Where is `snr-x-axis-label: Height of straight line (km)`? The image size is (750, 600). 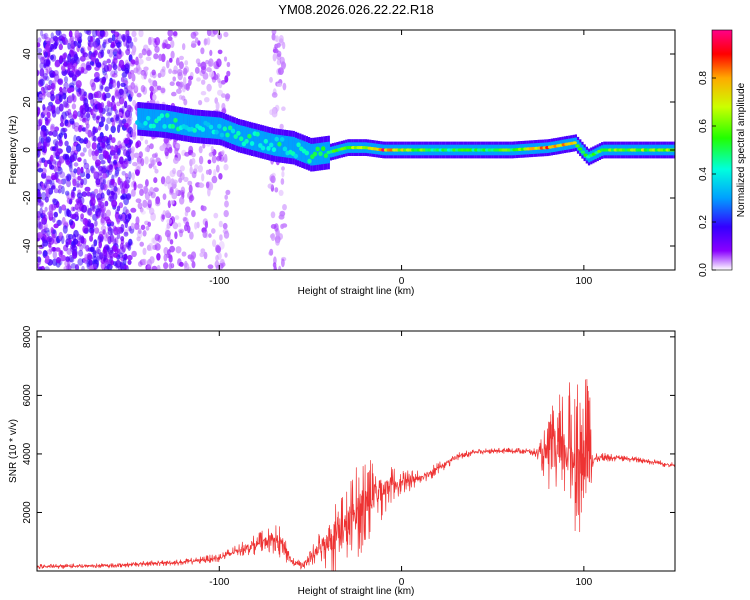 snr-x-axis-label: Height of straight line (km) is located at coordinates (356, 591).